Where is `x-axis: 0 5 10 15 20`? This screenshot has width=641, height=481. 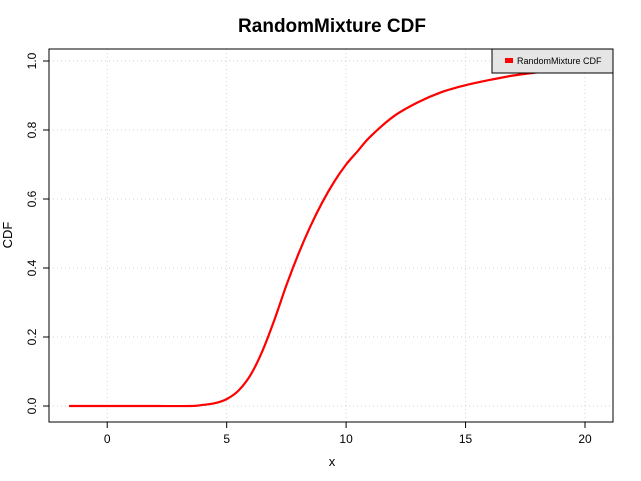 x-axis: 0 5 10 15 20 is located at coordinates (348, 434).